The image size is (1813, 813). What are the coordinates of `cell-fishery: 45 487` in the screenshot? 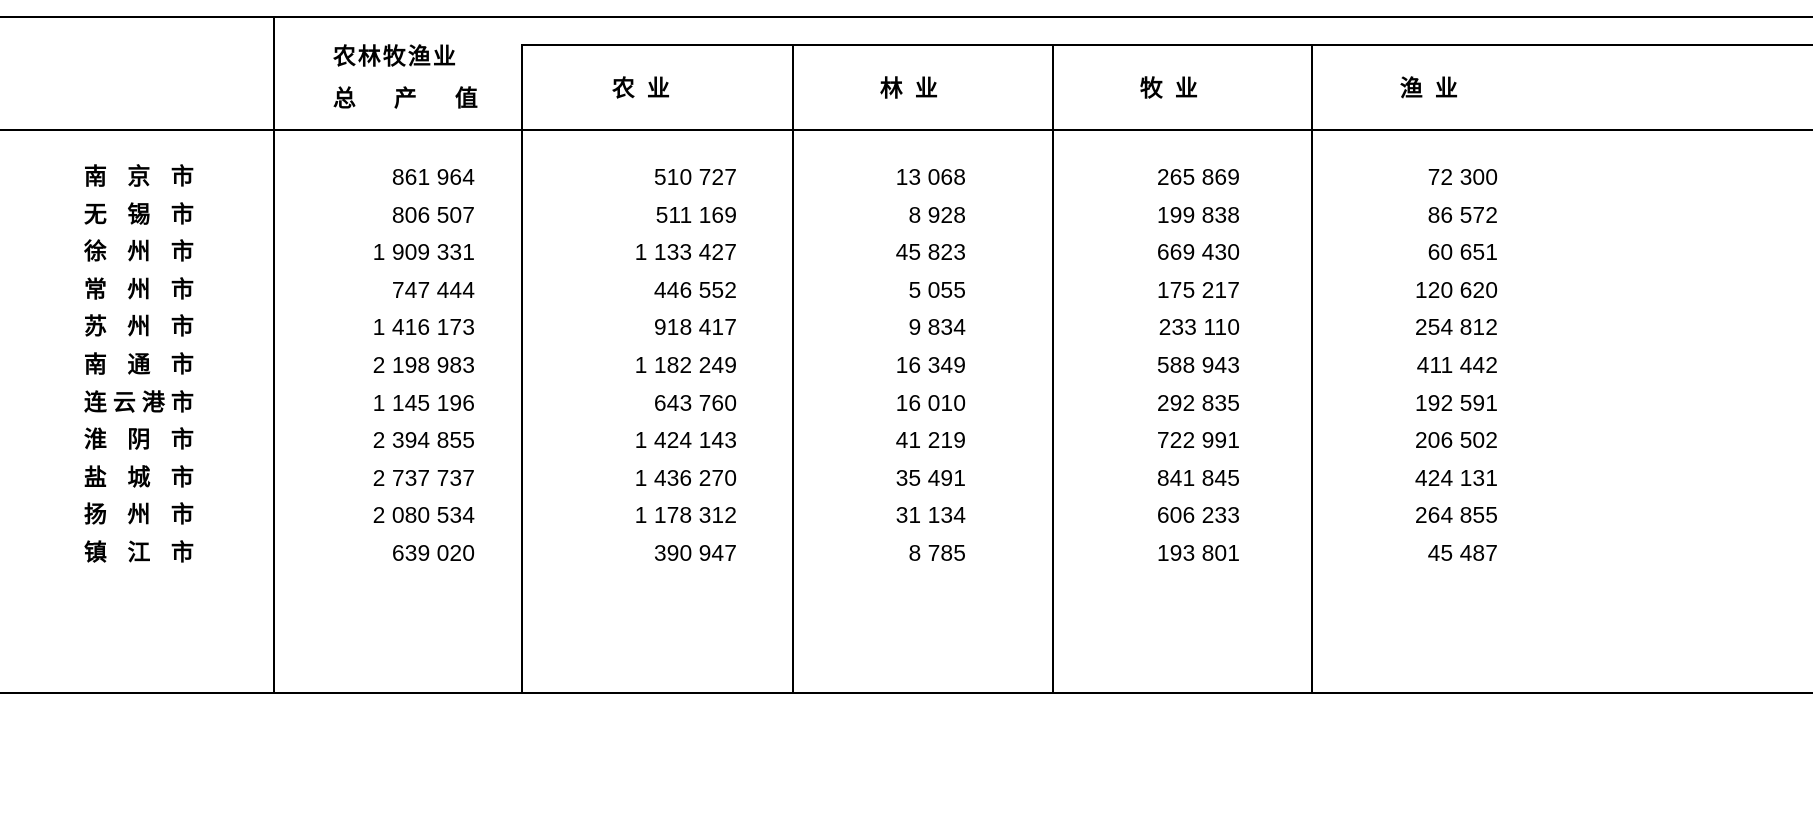 It's located at (1462, 553).